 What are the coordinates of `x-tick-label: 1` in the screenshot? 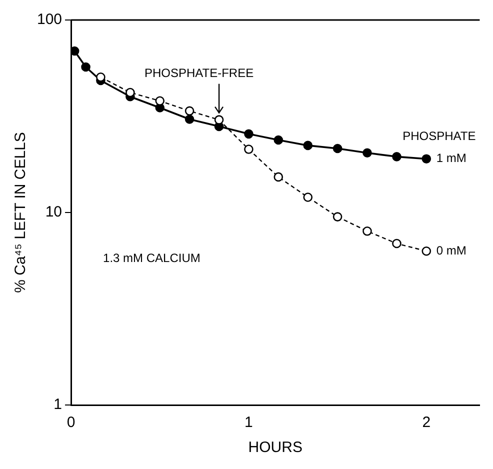 It's located at (248, 423).